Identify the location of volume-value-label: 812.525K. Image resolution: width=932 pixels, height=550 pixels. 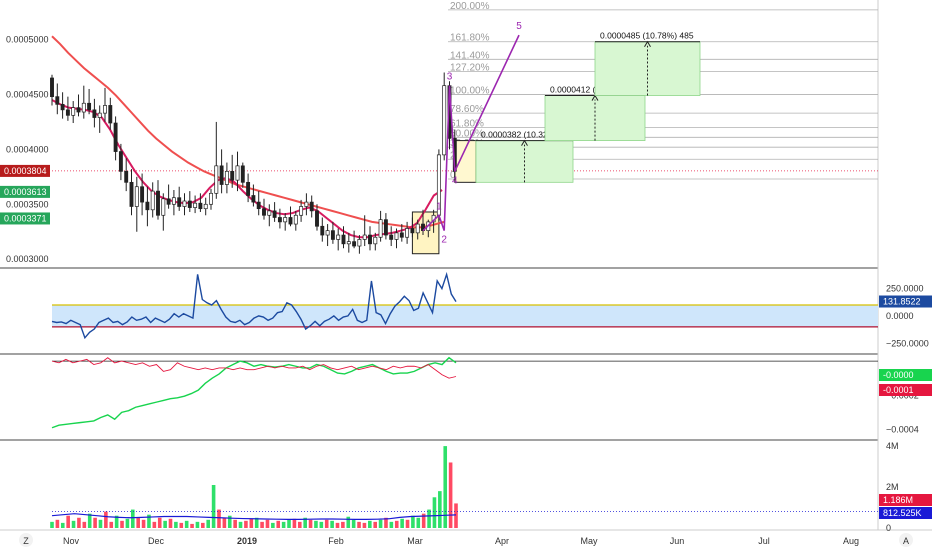
(902, 513).